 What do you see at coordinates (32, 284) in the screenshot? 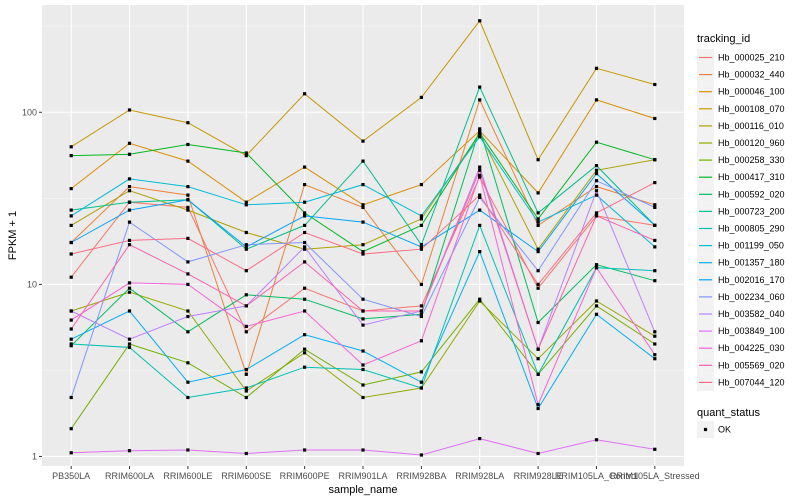
I see `y-tick-label: 10` at bounding box center [32, 284].